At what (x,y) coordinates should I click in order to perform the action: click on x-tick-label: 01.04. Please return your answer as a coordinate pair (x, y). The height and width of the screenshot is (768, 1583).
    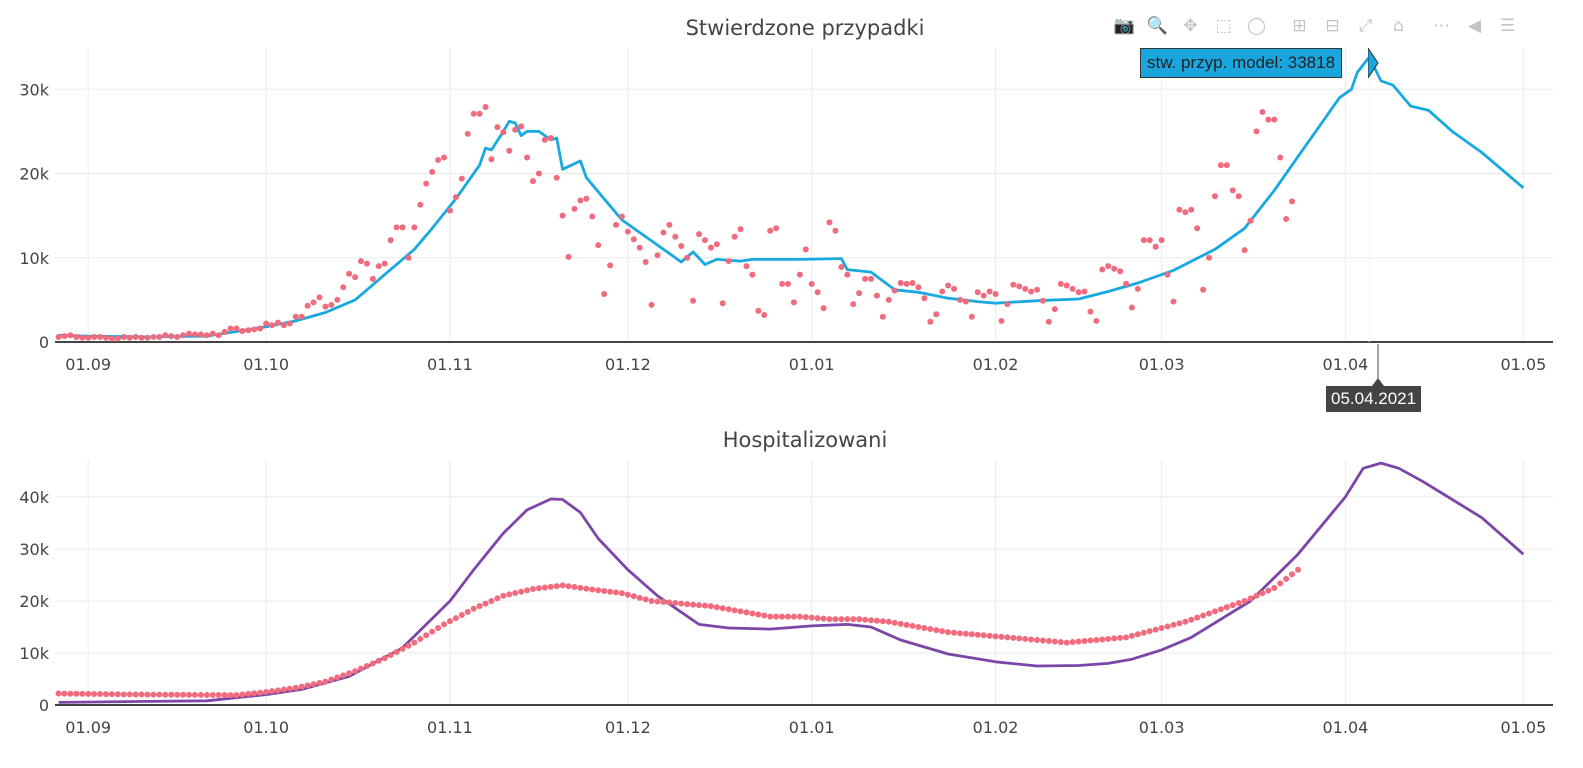
    Looking at the image, I should click on (1346, 727).